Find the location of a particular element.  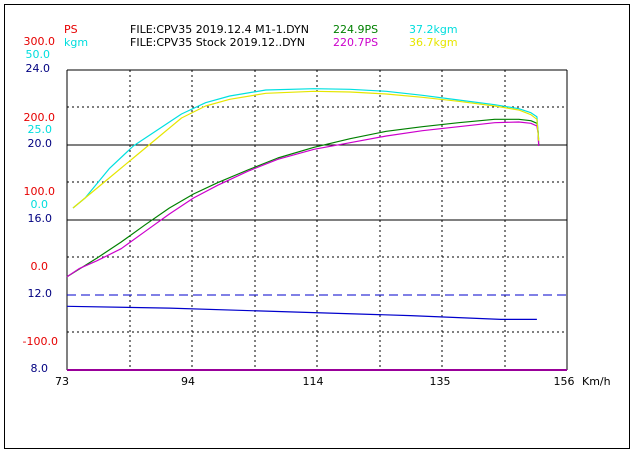

y-label-ps-300: 300.0 is located at coordinates (39, 41).